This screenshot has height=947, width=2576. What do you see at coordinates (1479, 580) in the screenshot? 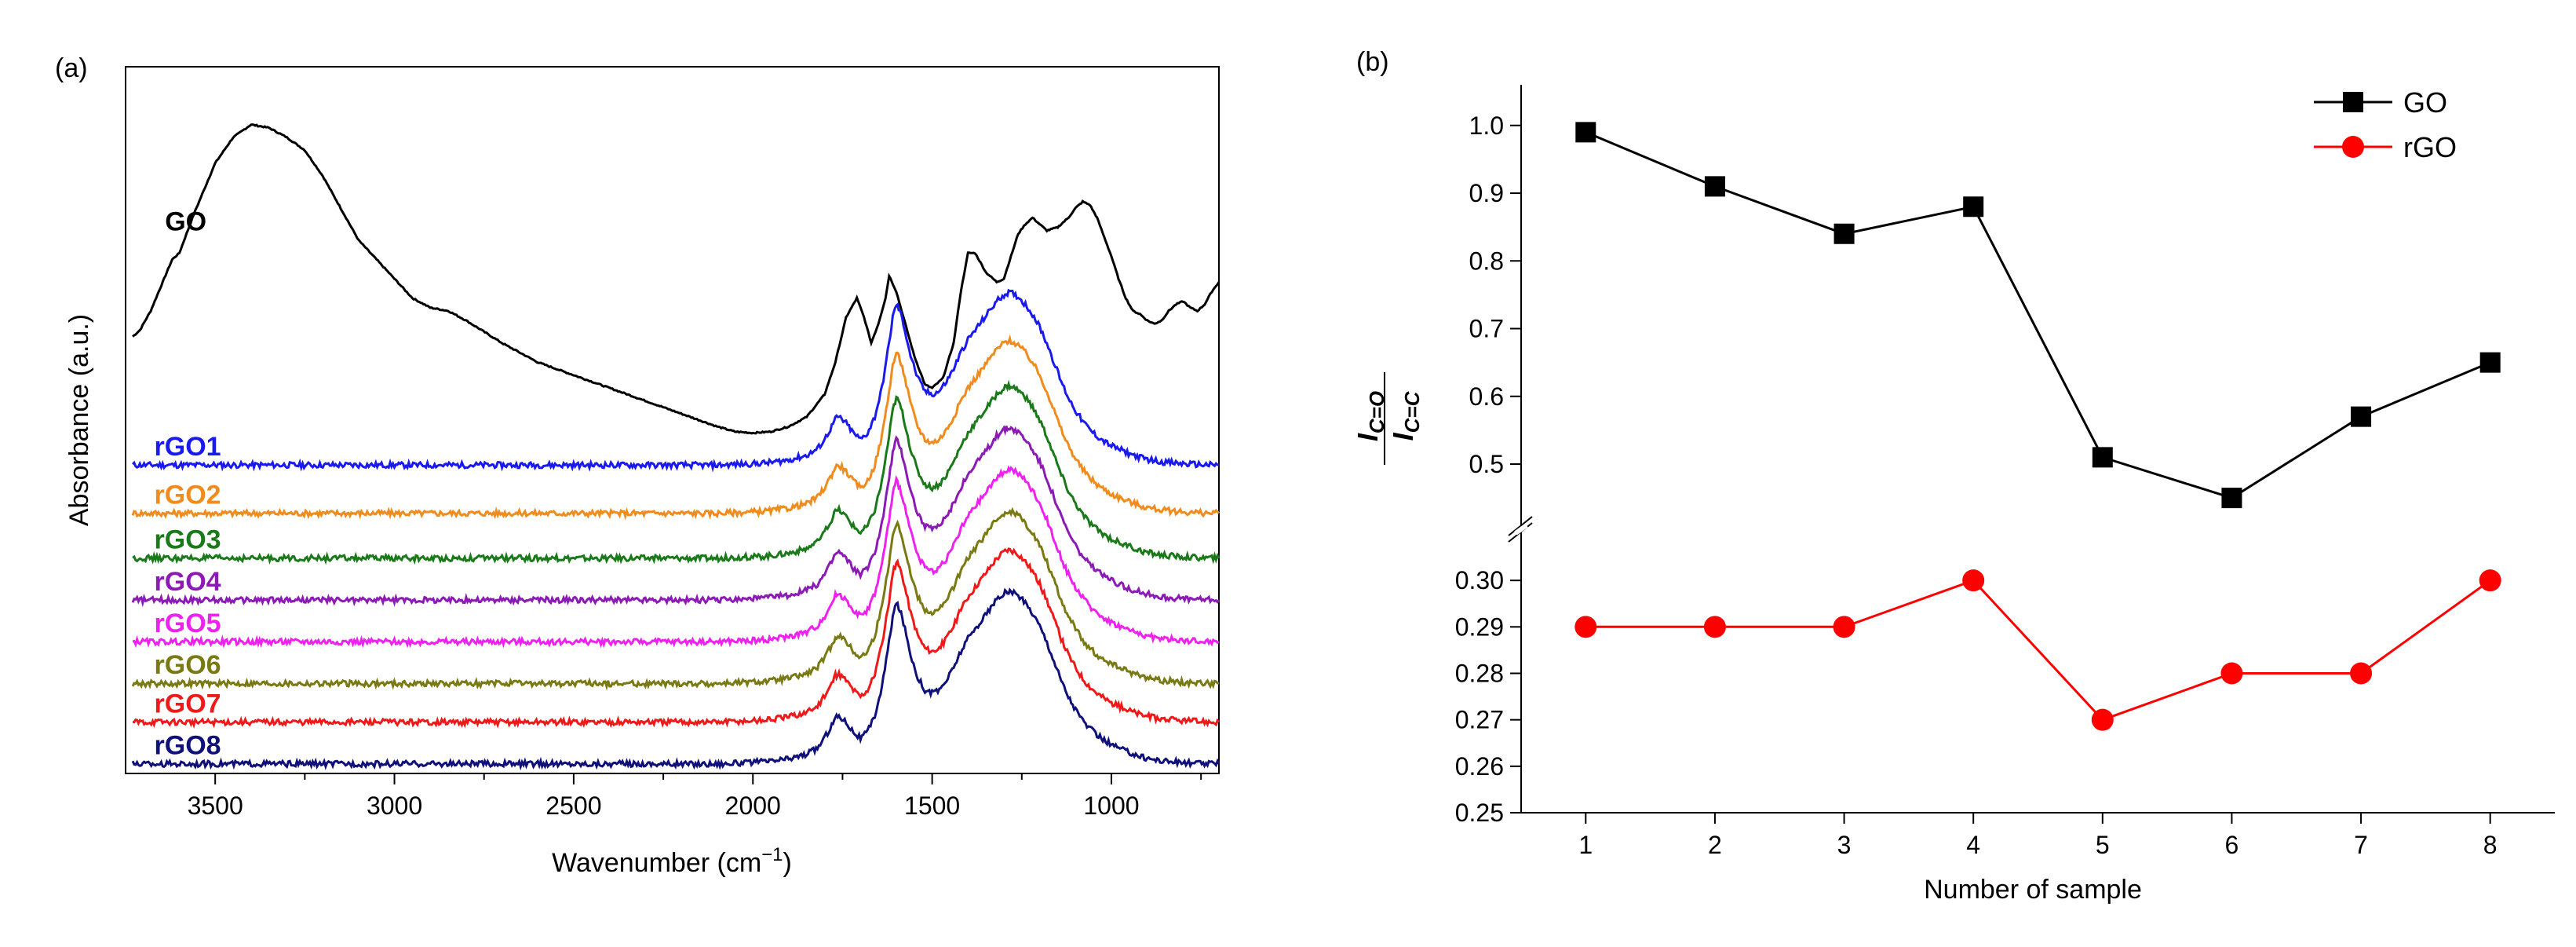
I see `y-tick-label: 0.30` at bounding box center [1479, 580].